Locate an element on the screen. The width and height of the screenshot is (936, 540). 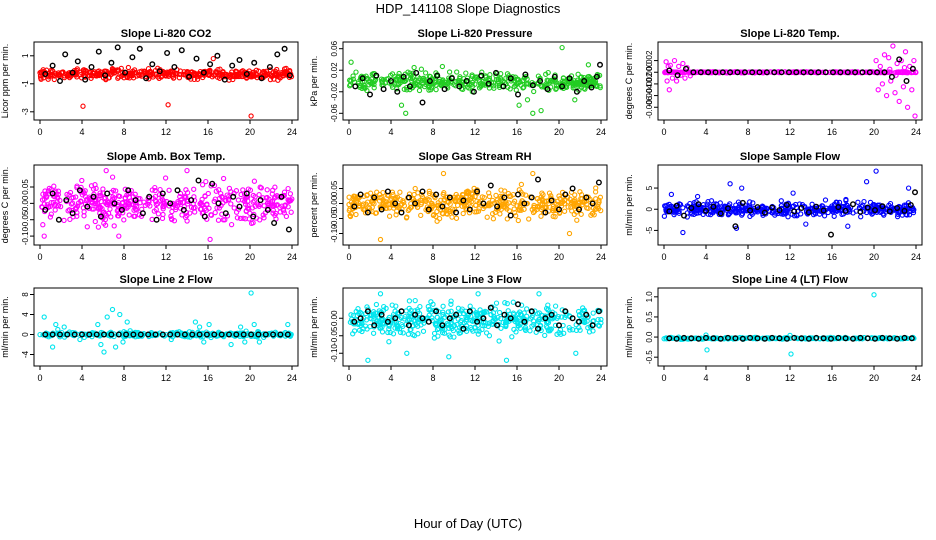
chart-2-x-tick-label: 20 is located at coordinates (559, 132).